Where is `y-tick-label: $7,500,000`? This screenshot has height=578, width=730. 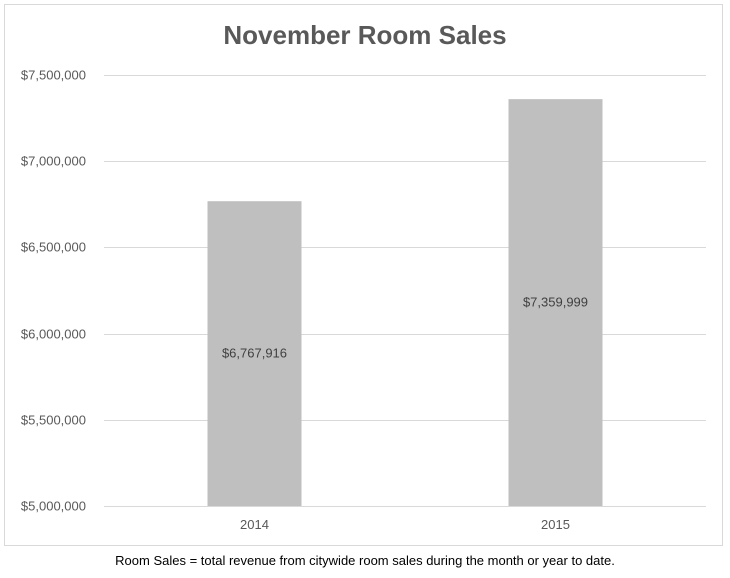 y-tick-label: $7,500,000 is located at coordinates (53, 75).